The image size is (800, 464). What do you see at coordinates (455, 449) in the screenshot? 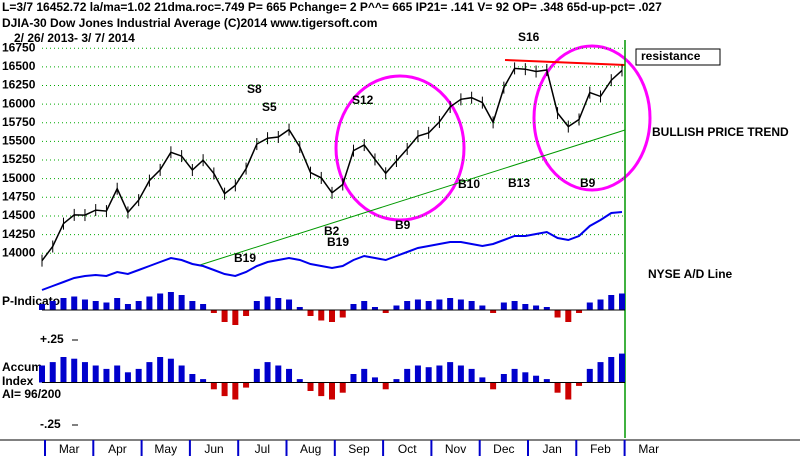
I see `x-tick-label: Nov` at bounding box center [455, 449].